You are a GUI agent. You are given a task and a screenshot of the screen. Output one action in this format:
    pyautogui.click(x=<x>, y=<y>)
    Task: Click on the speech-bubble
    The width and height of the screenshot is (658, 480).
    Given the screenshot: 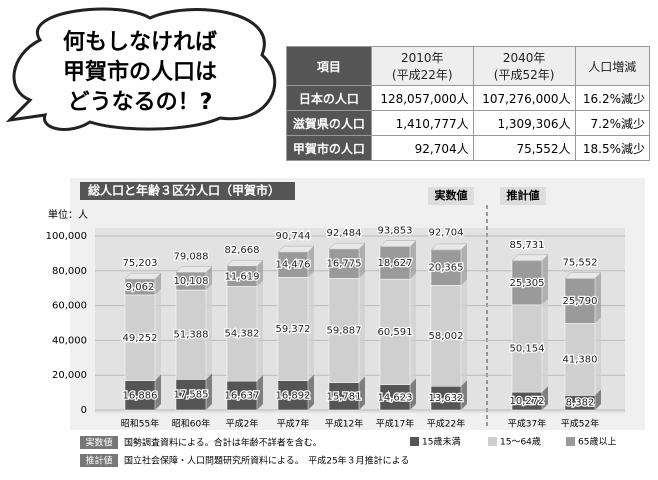 What is the action you would take?
    pyautogui.click(x=141, y=69)
    